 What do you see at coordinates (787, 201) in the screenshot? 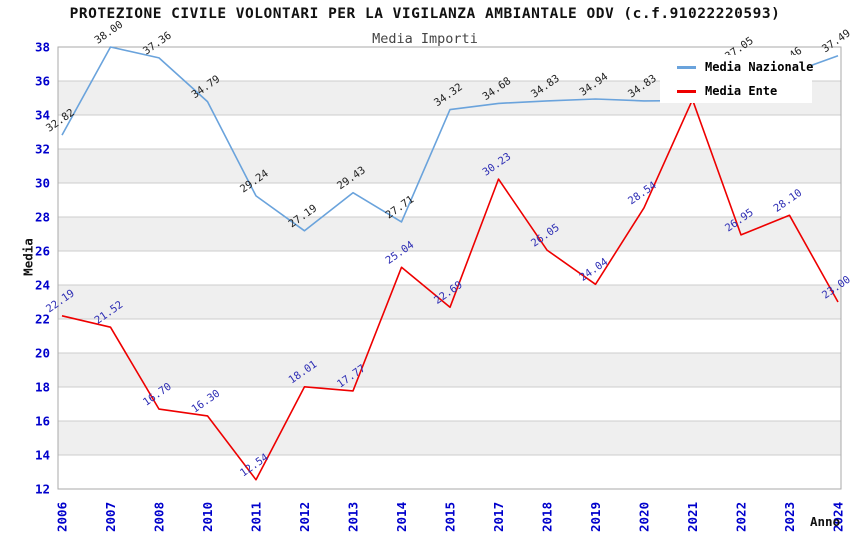
I see `point-label: 28.10` at bounding box center [787, 201].